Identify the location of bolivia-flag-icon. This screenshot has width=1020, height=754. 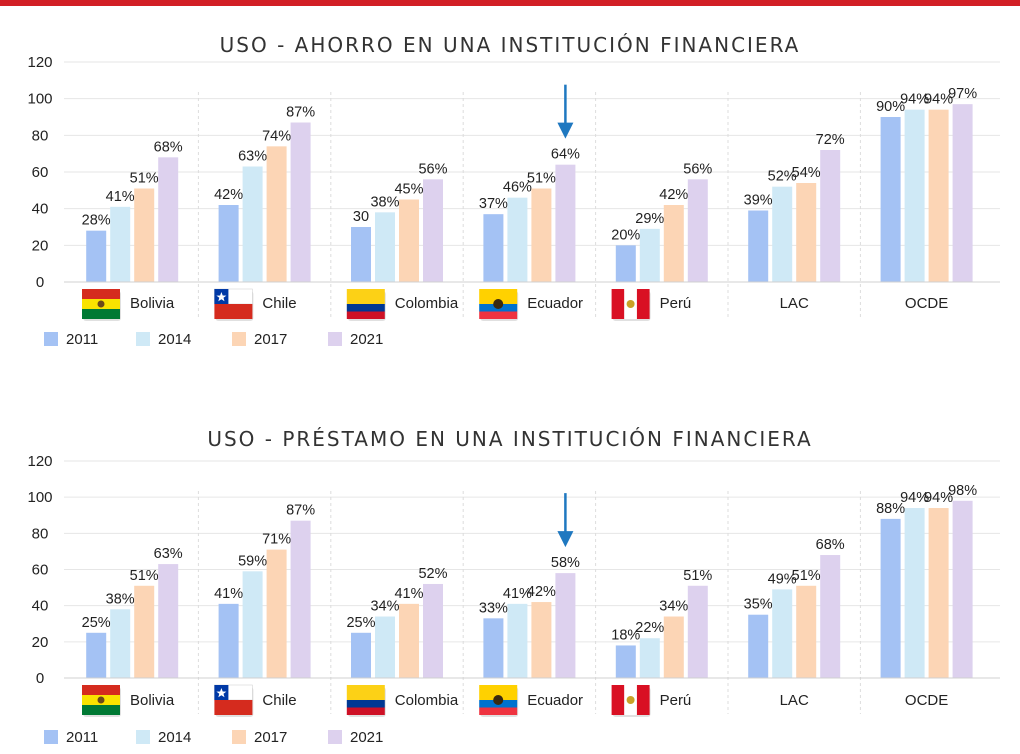
(101, 305).